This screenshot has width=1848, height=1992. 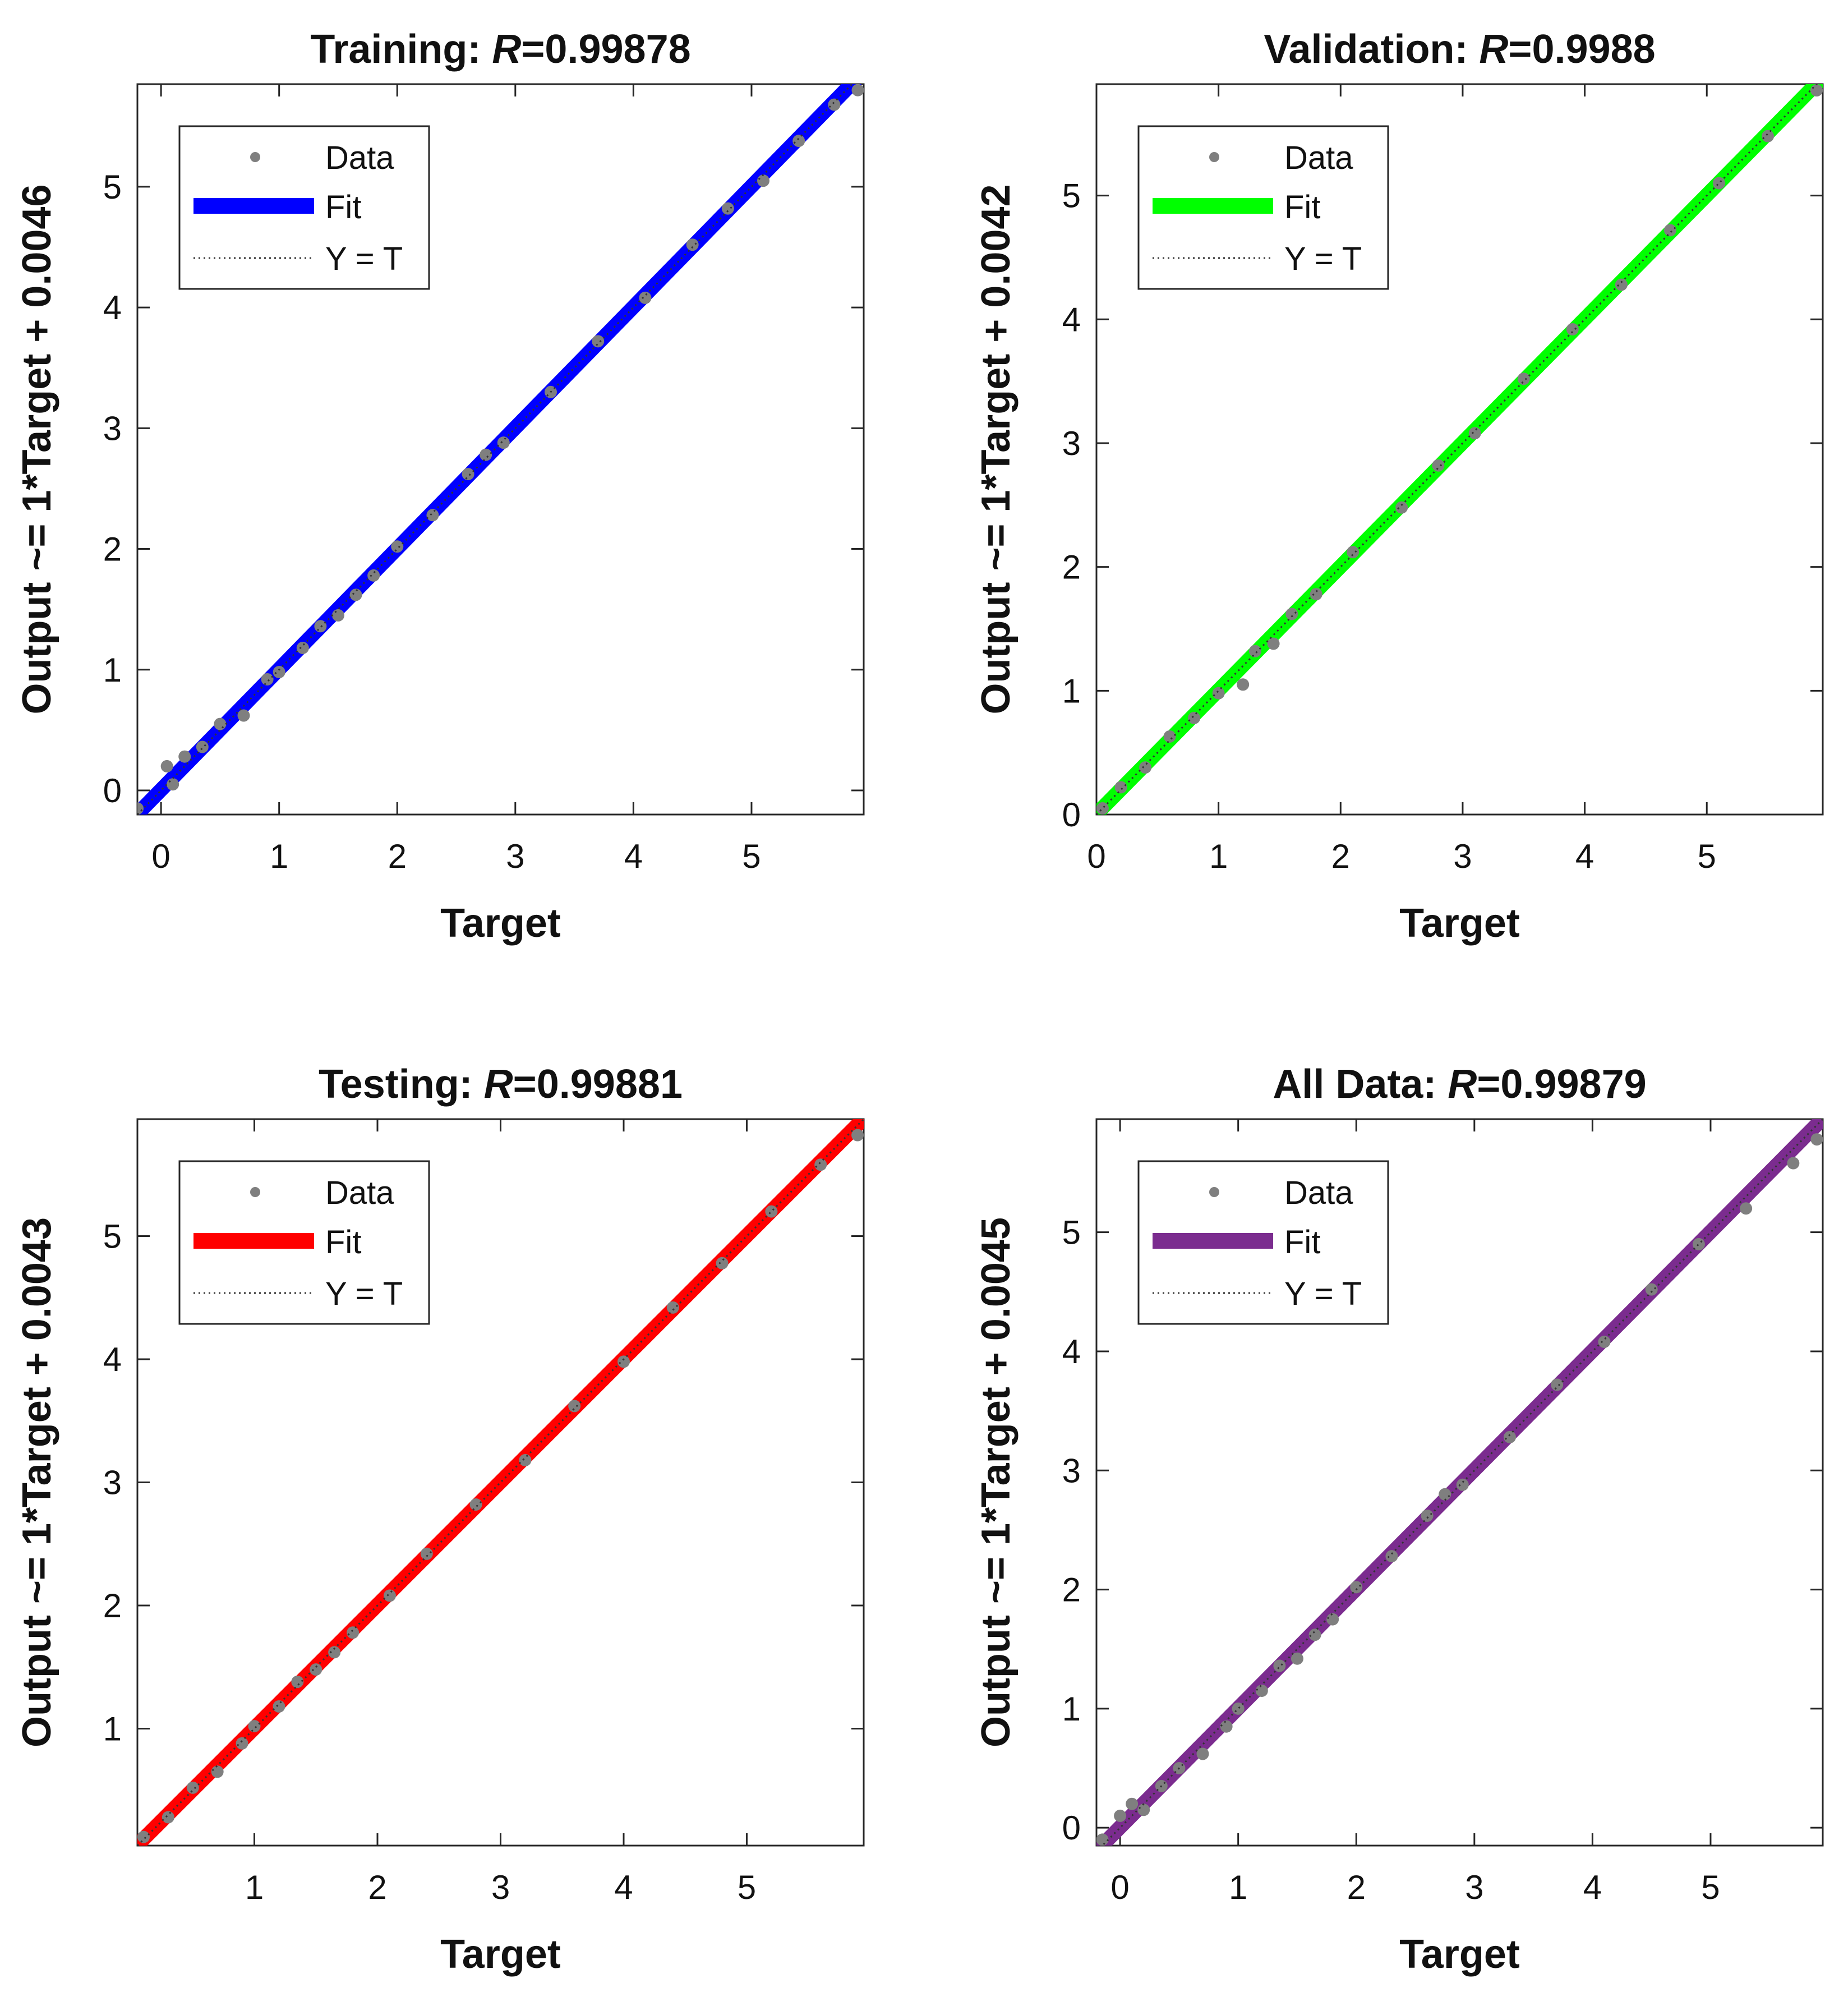 I want to click on legend-data-marker, so click(x=255, y=1192).